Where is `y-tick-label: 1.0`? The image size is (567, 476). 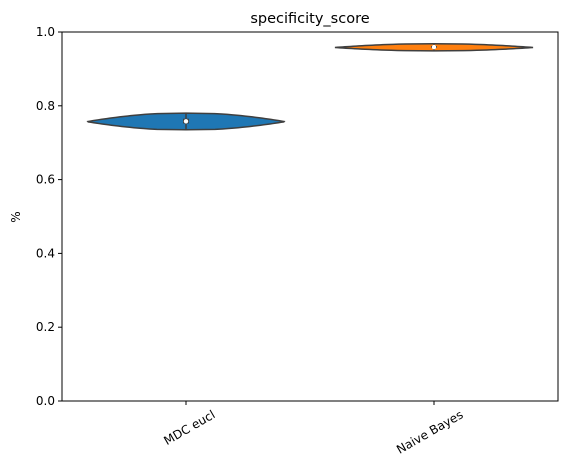
y-tick-label: 1.0 is located at coordinates (45, 32).